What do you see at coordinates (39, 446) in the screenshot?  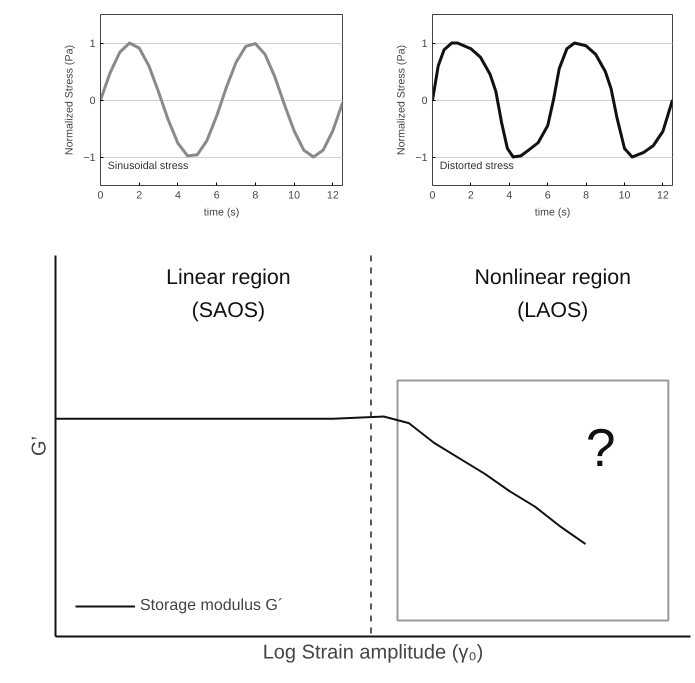 I see `y-axis-title: G’` at bounding box center [39, 446].